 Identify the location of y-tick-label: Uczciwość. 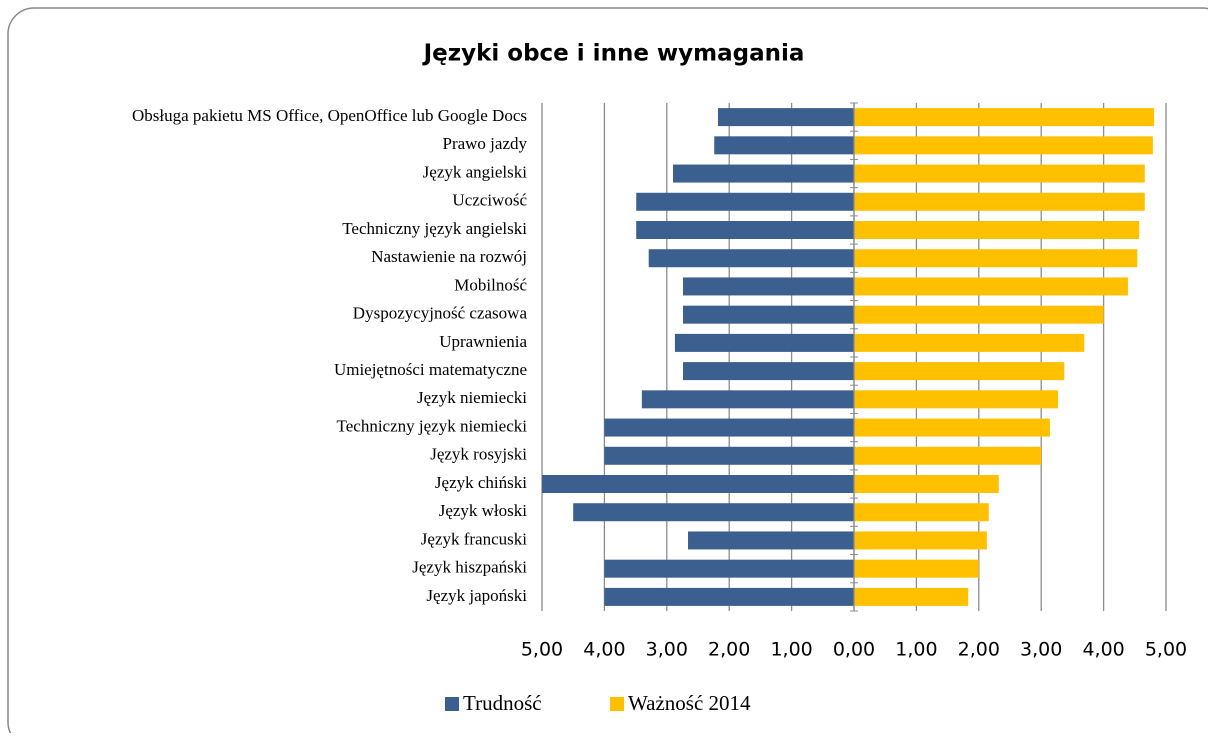
(489, 200).